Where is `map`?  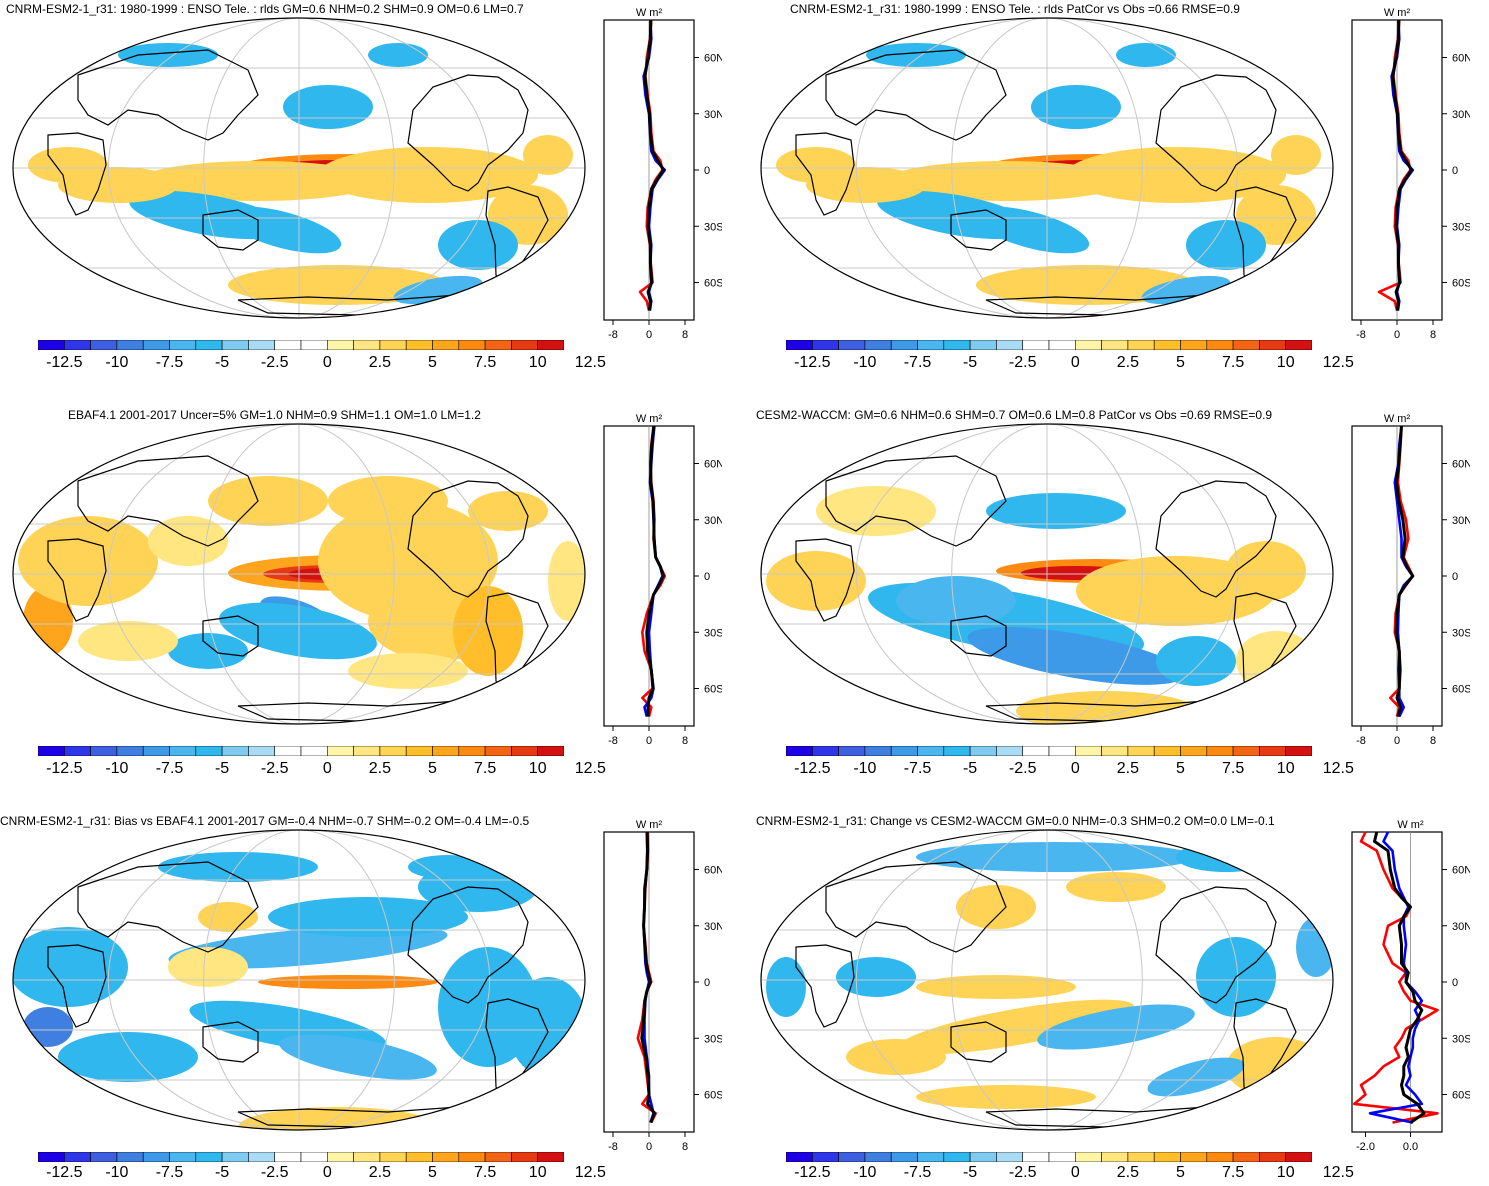
map is located at coordinates (299, 168).